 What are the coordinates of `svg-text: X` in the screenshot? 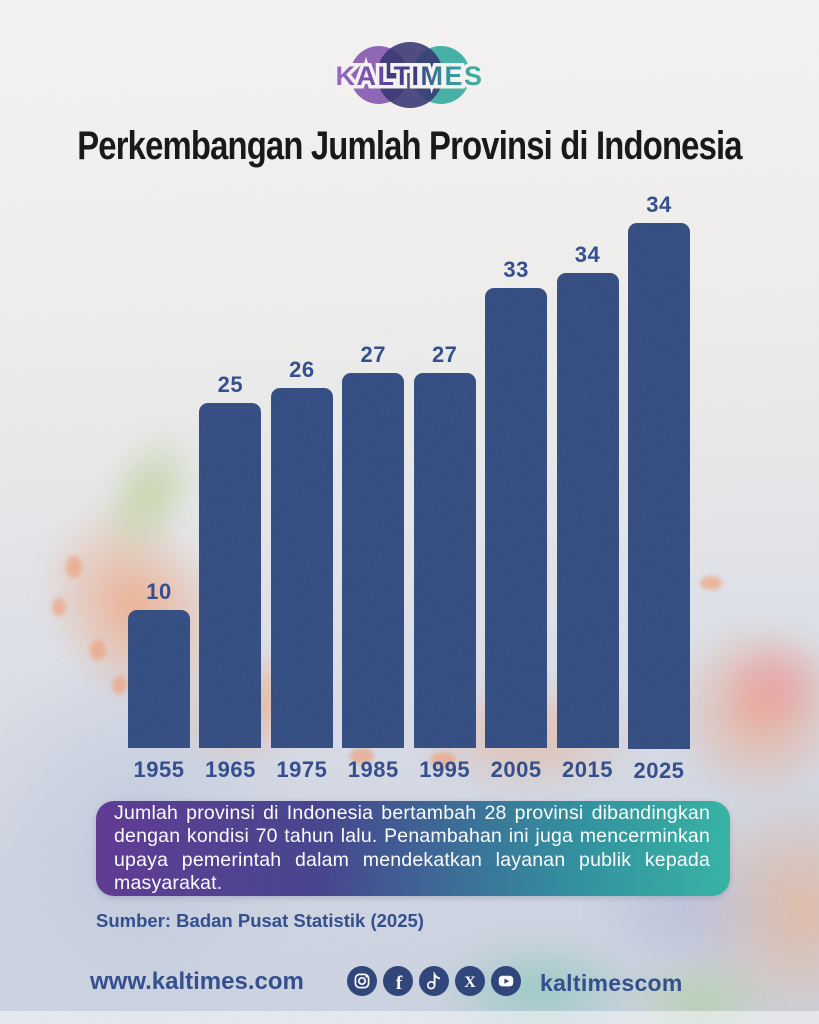 It's located at (470, 982).